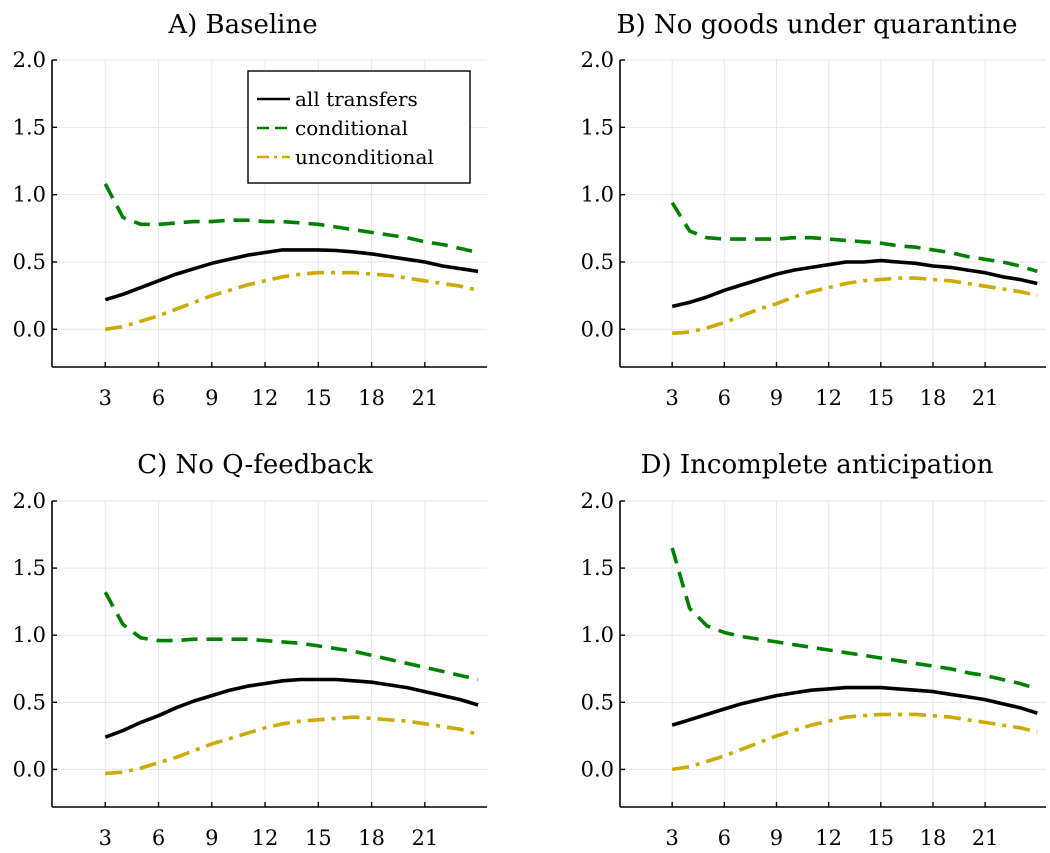 Image resolution: width=1050 pixels, height=853 pixels. Describe the element at coordinates (255, 465) in the screenshot. I see `panel-title: C) No Q-feedback` at that location.